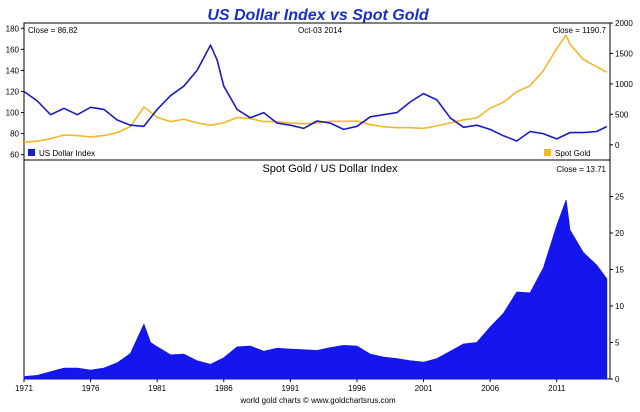 Image resolution: width=640 pixels, height=412 pixels. I want to click on top-close-right: Close = 1190.7, so click(580, 30).